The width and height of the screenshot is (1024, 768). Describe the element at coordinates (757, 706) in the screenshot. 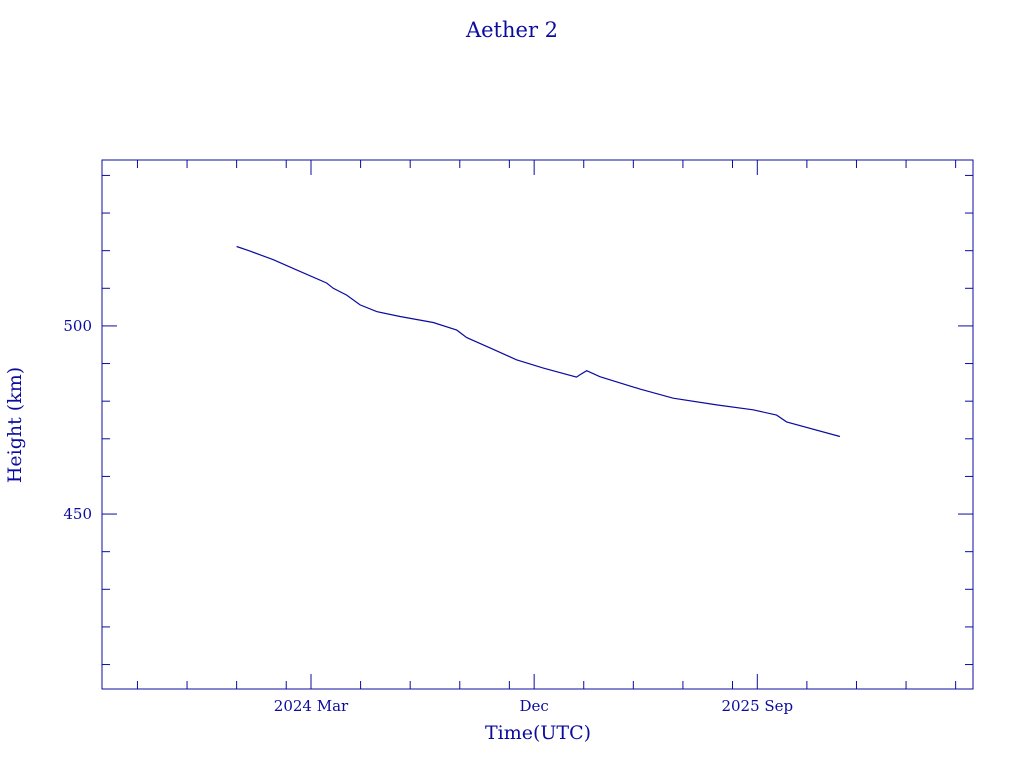

I see `x-tick-label: 2025 Sep` at that location.